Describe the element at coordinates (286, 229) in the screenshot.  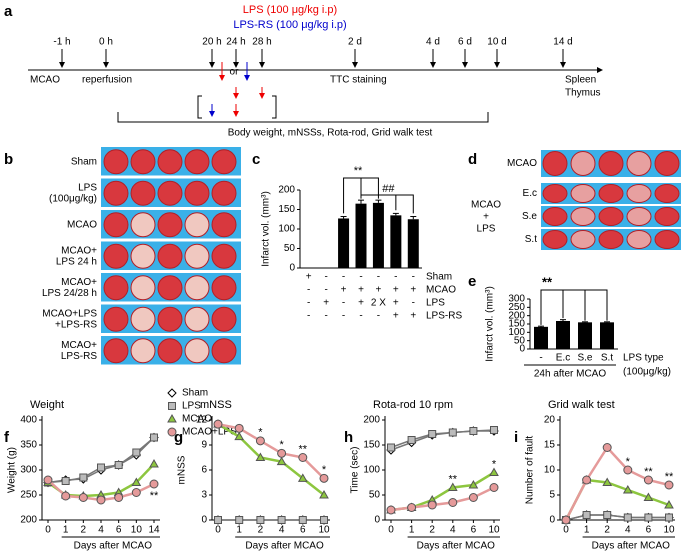
I see `y-tick-label: 100` at that location.